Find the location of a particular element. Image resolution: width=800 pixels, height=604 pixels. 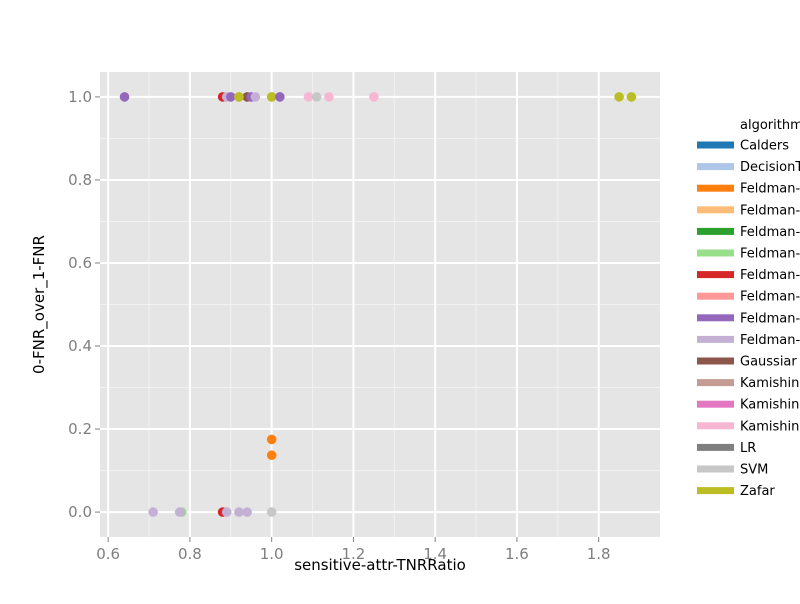

y-axis-ticks: 0.0 0.2 0.4 0.6 0.8 1.0 is located at coordinates (84, 304).